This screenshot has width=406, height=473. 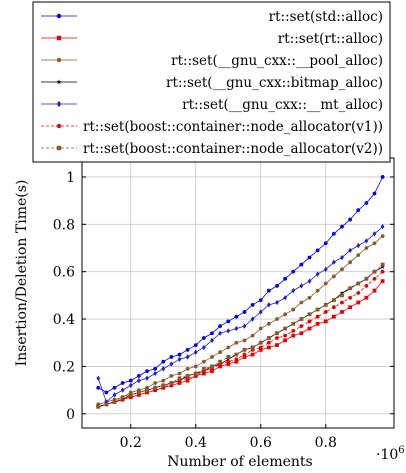 What do you see at coordinates (326, 443) in the screenshot?
I see `x-tick-label: 0.8` at bounding box center [326, 443].